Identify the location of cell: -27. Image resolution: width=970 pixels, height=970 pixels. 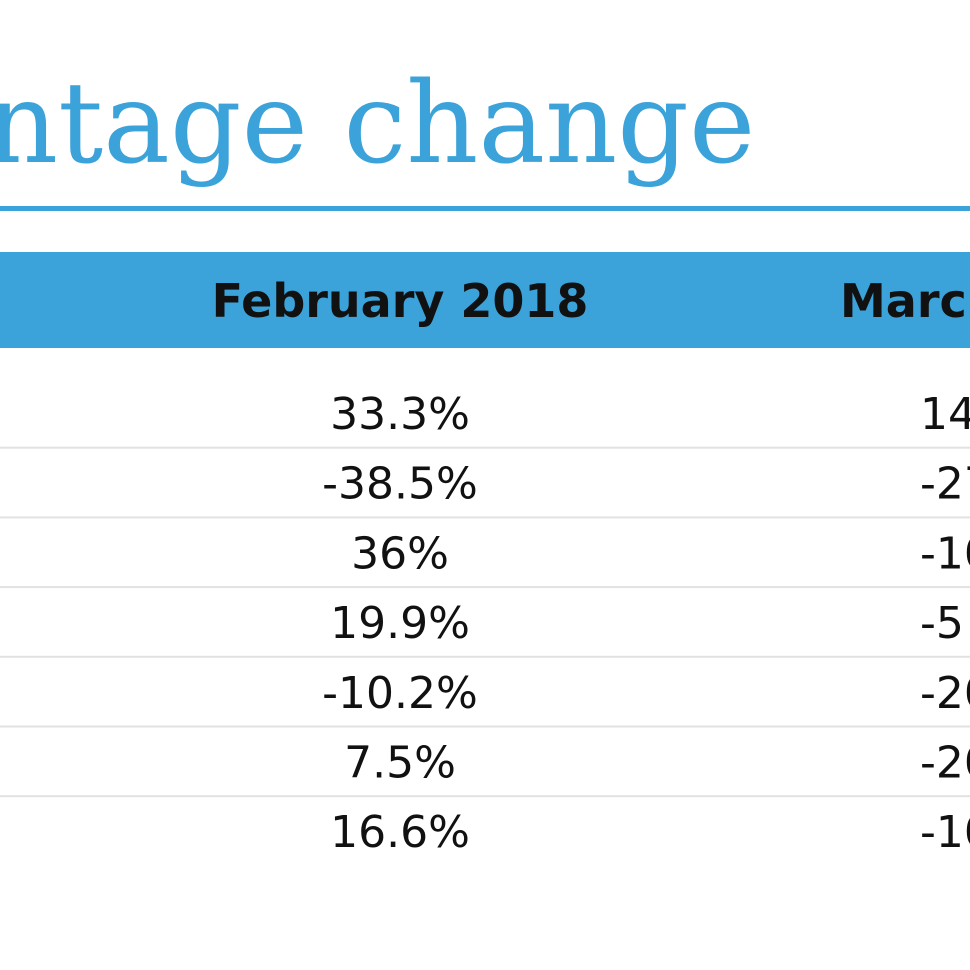
(945, 484).